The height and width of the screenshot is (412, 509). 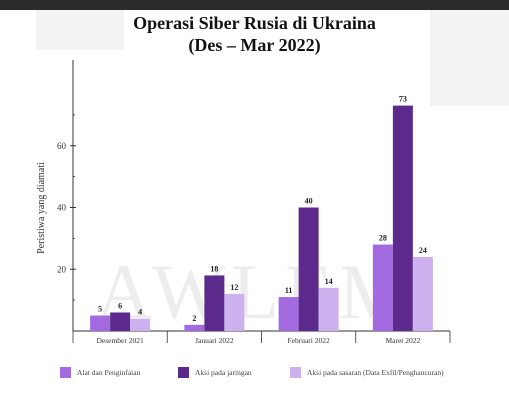 What do you see at coordinates (254, 5) in the screenshot?
I see `top-bar` at bounding box center [254, 5].